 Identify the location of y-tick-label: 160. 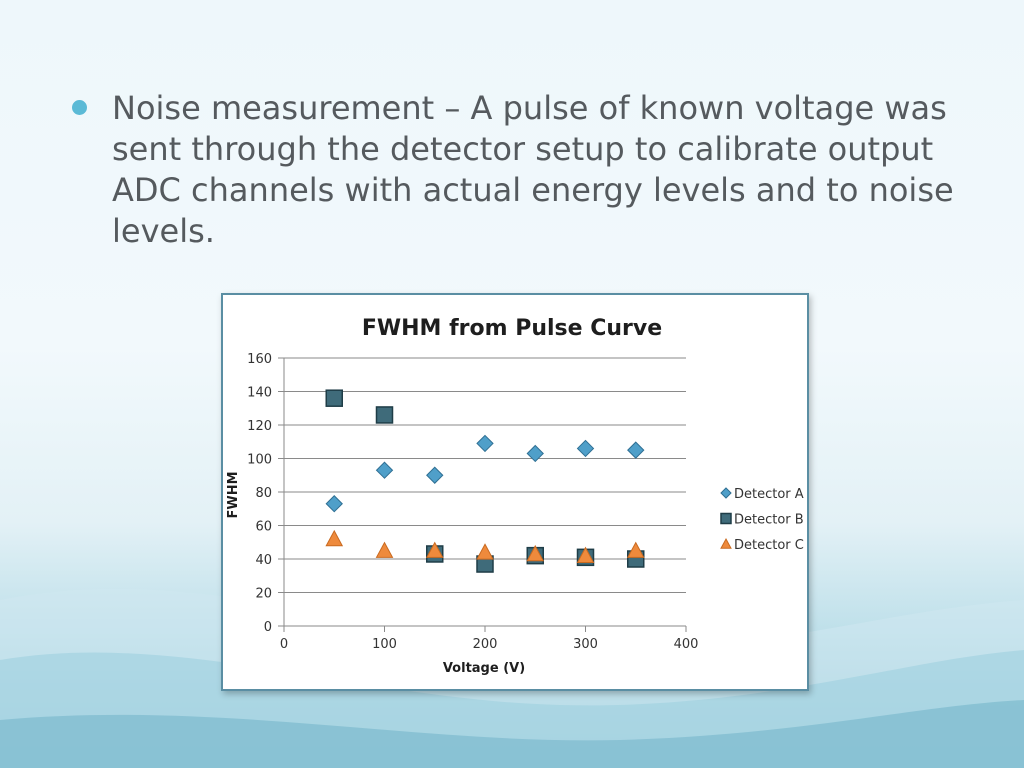
(259, 359).